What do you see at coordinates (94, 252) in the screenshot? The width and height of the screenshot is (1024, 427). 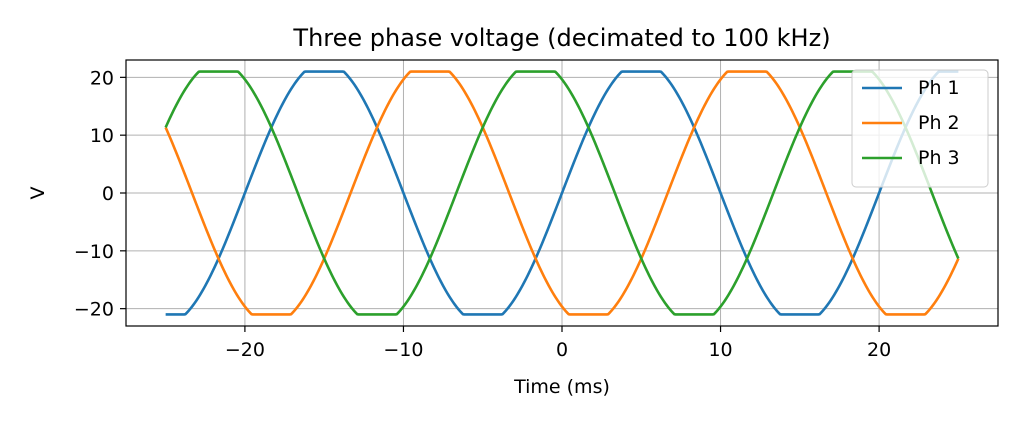 I see `y-tick-label: −10` at bounding box center [94, 252].